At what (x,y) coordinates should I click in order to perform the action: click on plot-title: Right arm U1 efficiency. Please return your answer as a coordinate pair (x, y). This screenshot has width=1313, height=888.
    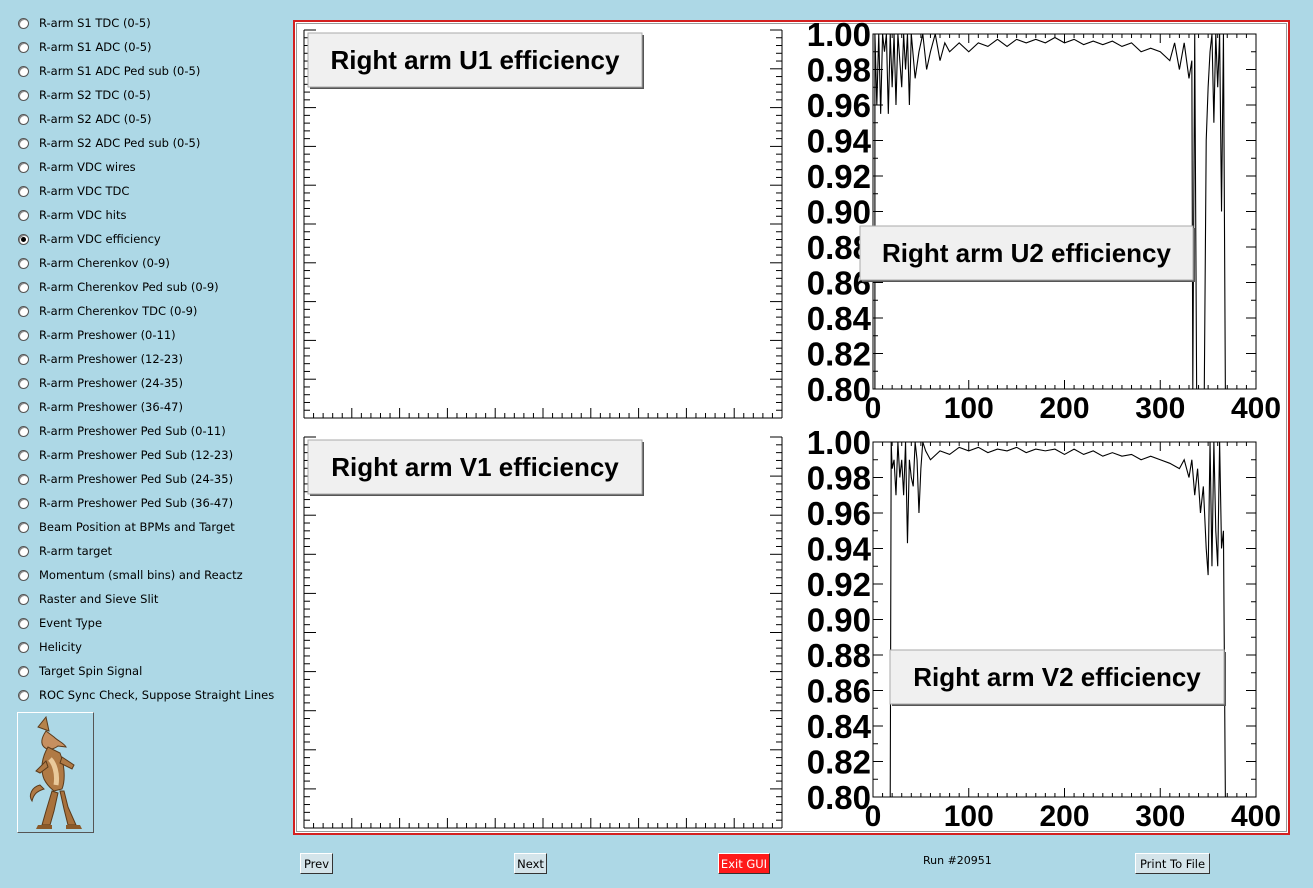
    Looking at the image, I should click on (476, 60).